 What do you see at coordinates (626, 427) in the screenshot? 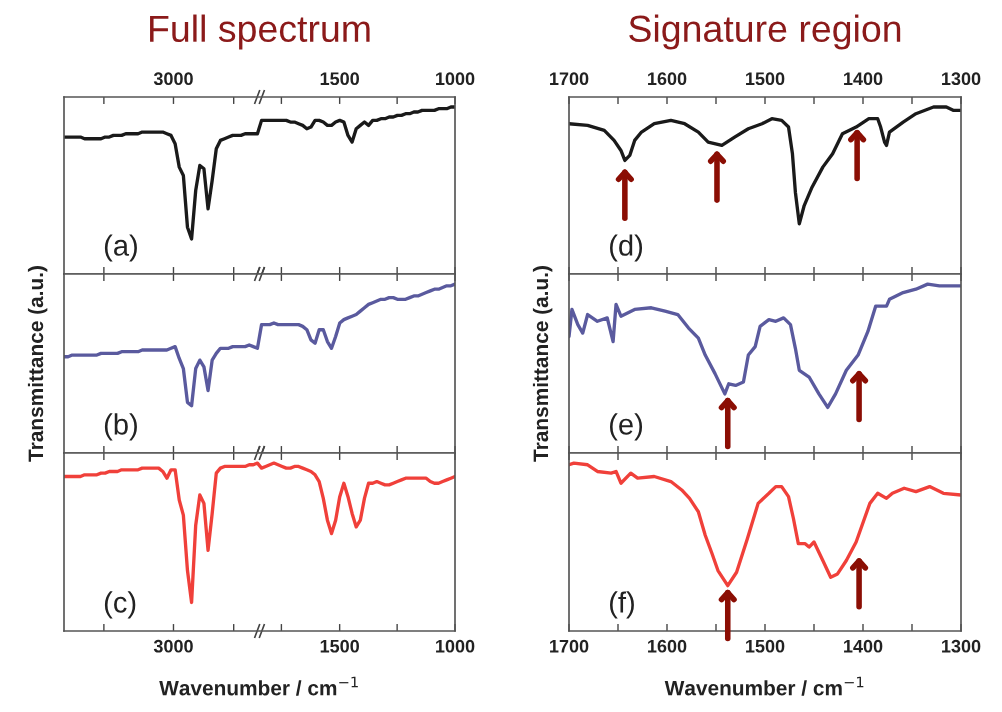
I see `annotation: (e)` at bounding box center [626, 427].